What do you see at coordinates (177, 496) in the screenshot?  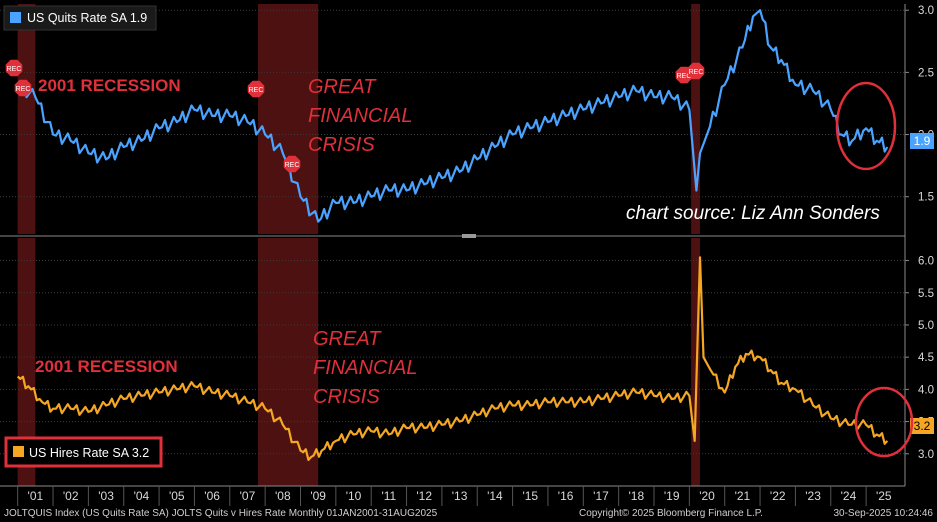 I see `x-tick-label: '05` at bounding box center [177, 496].